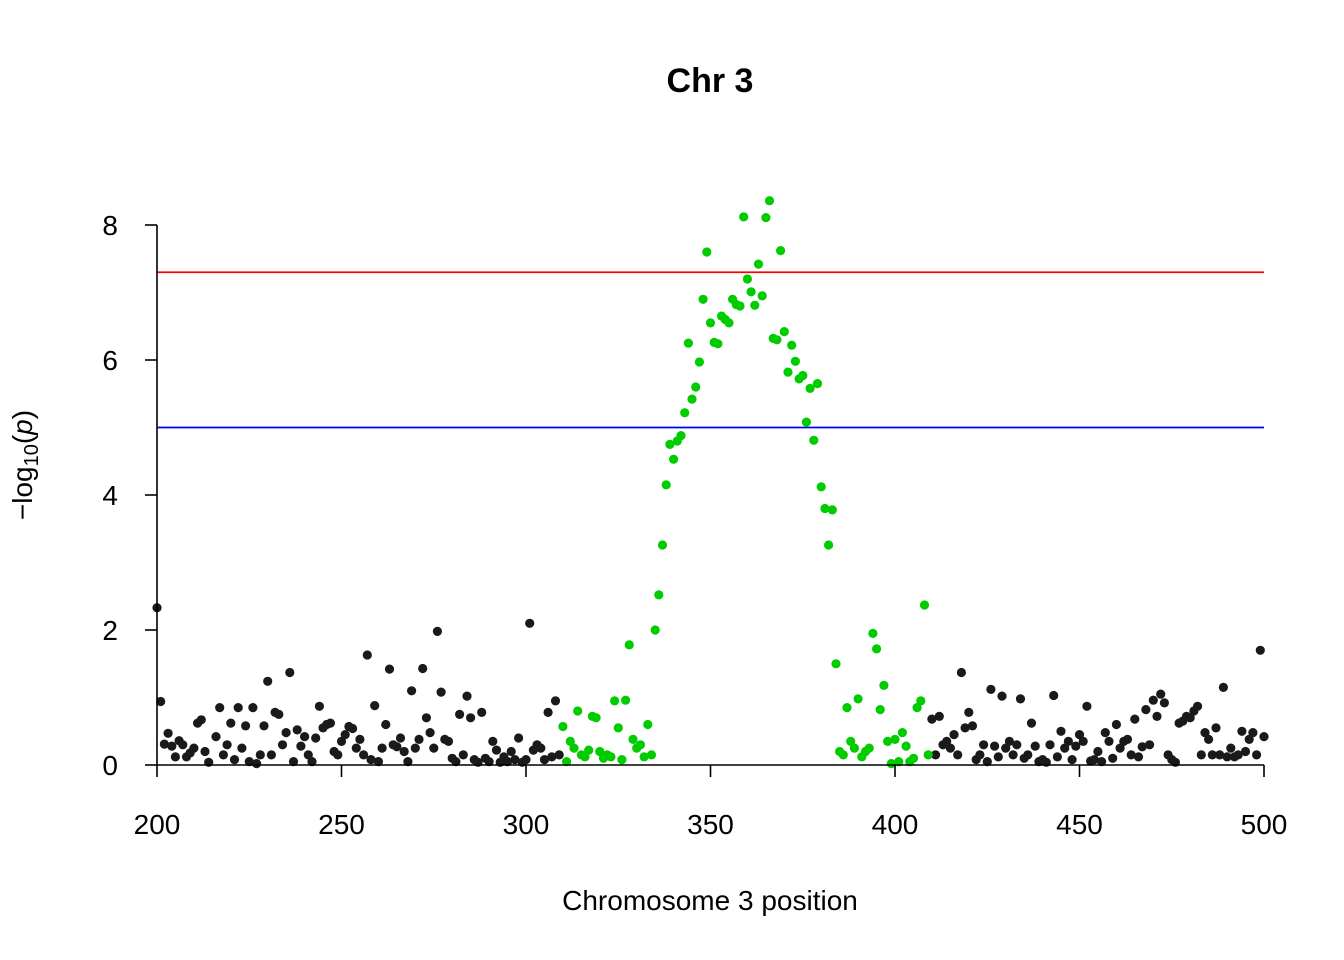  I want to click on x-axis-label: Chromosome 3 position, so click(710, 900).